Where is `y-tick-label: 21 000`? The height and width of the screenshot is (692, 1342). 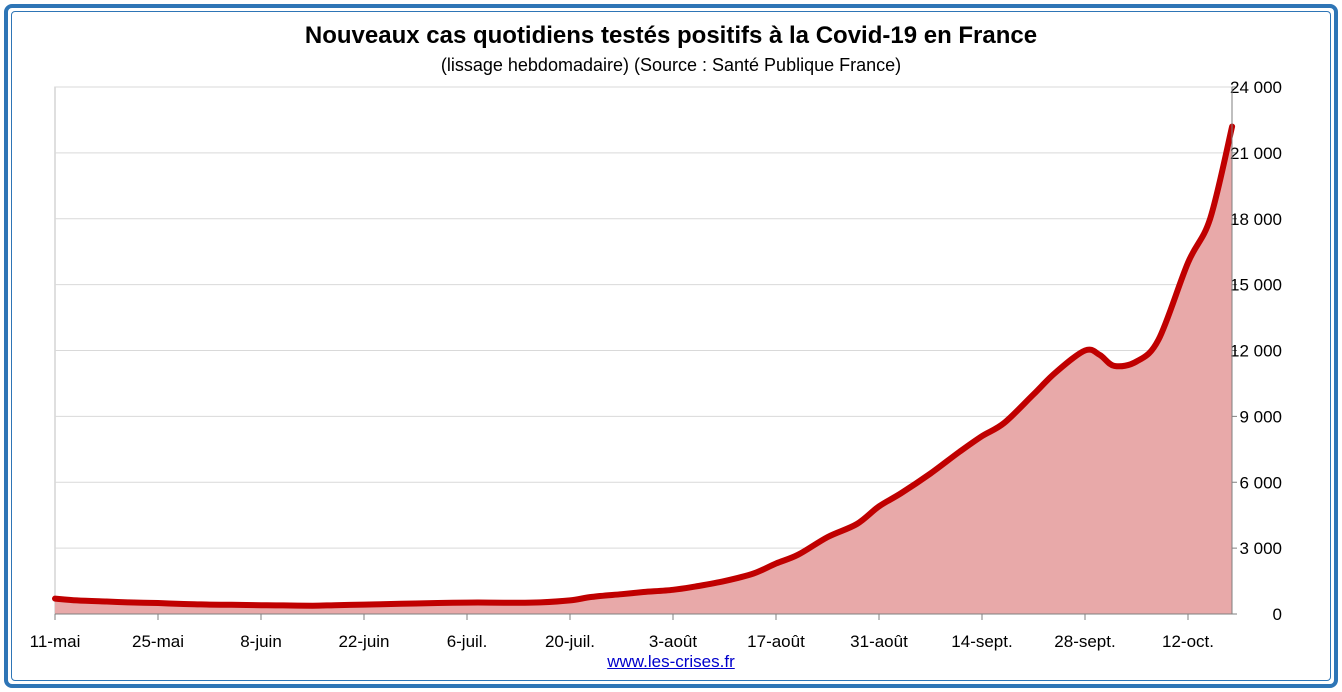 y-tick-label: 21 000 is located at coordinates (1256, 153).